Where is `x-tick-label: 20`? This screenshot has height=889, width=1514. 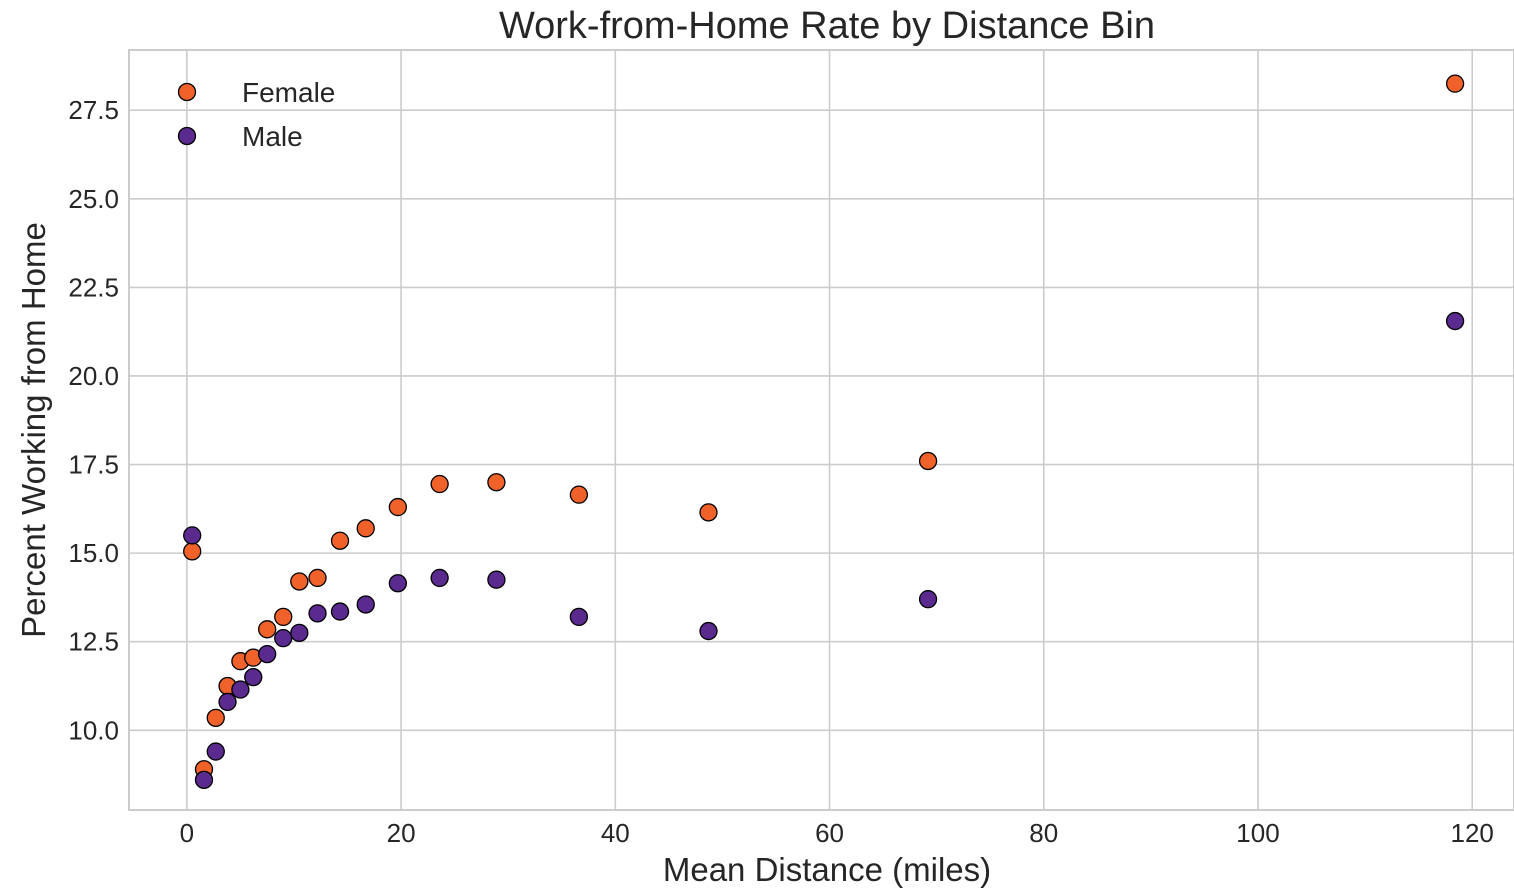
x-tick-label: 20 is located at coordinates (401, 833).